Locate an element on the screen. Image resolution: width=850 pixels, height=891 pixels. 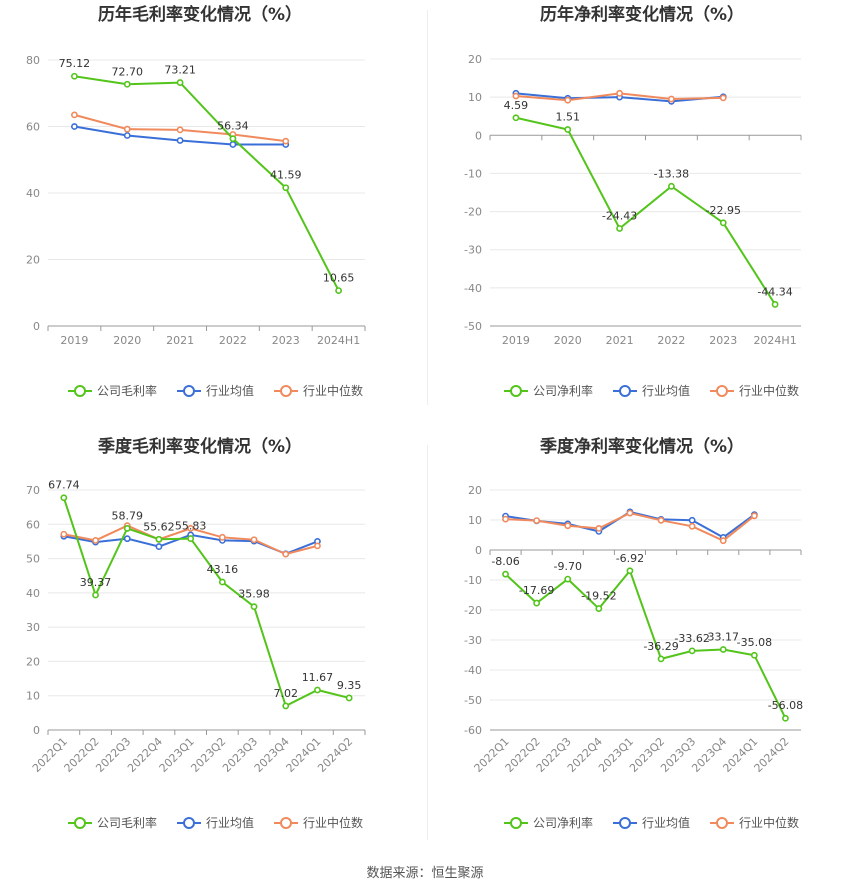
data-label: 4.59 is located at coordinates (516, 105).